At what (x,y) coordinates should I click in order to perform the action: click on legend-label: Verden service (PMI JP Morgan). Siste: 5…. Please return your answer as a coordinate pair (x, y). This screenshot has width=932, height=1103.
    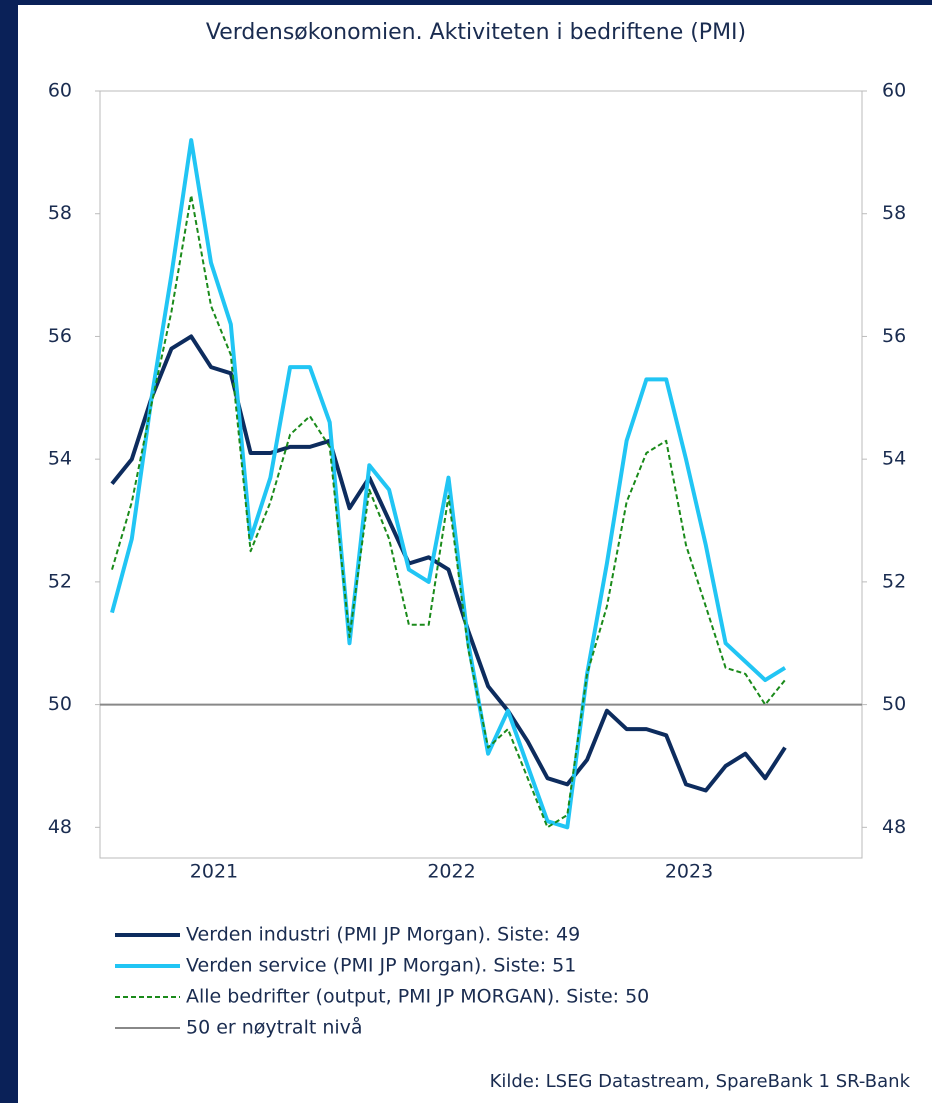
    Looking at the image, I should click on (381, 966).